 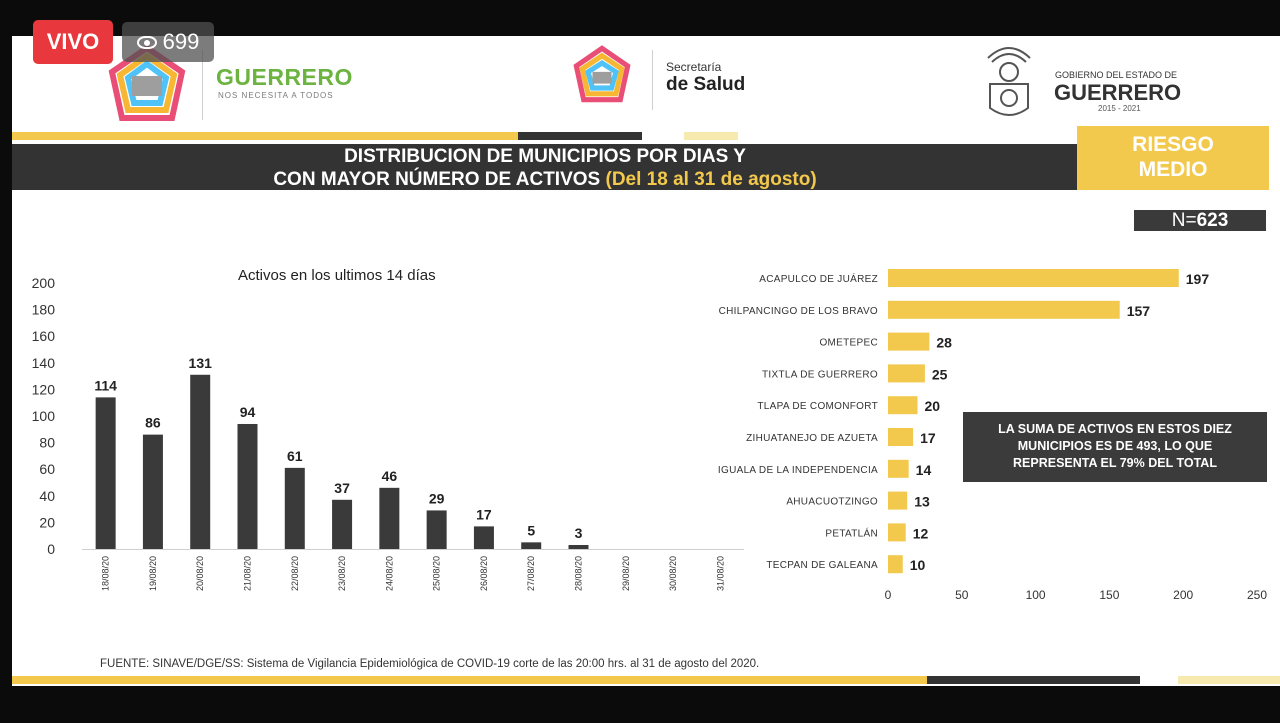 I want to click on daily-data-label: 131, so click(x=201, y=363).